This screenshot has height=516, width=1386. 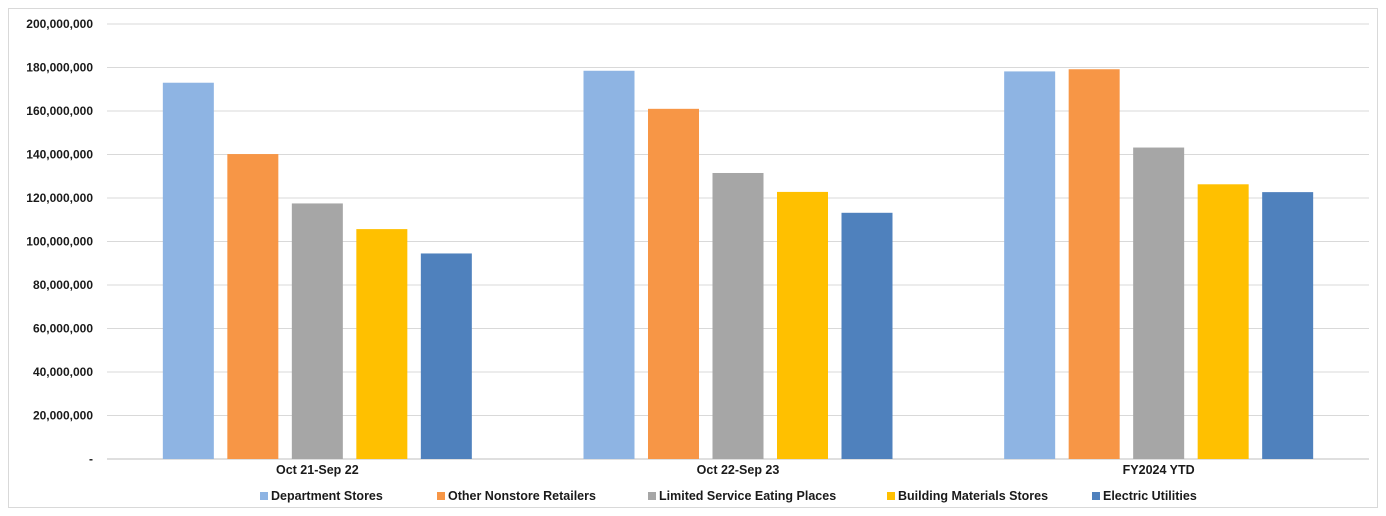 What do you see at coordinates (1159, 470) in the screenshot?
I see `x-category-label: FY2024 YTD` at bounding box center [1159, 470].